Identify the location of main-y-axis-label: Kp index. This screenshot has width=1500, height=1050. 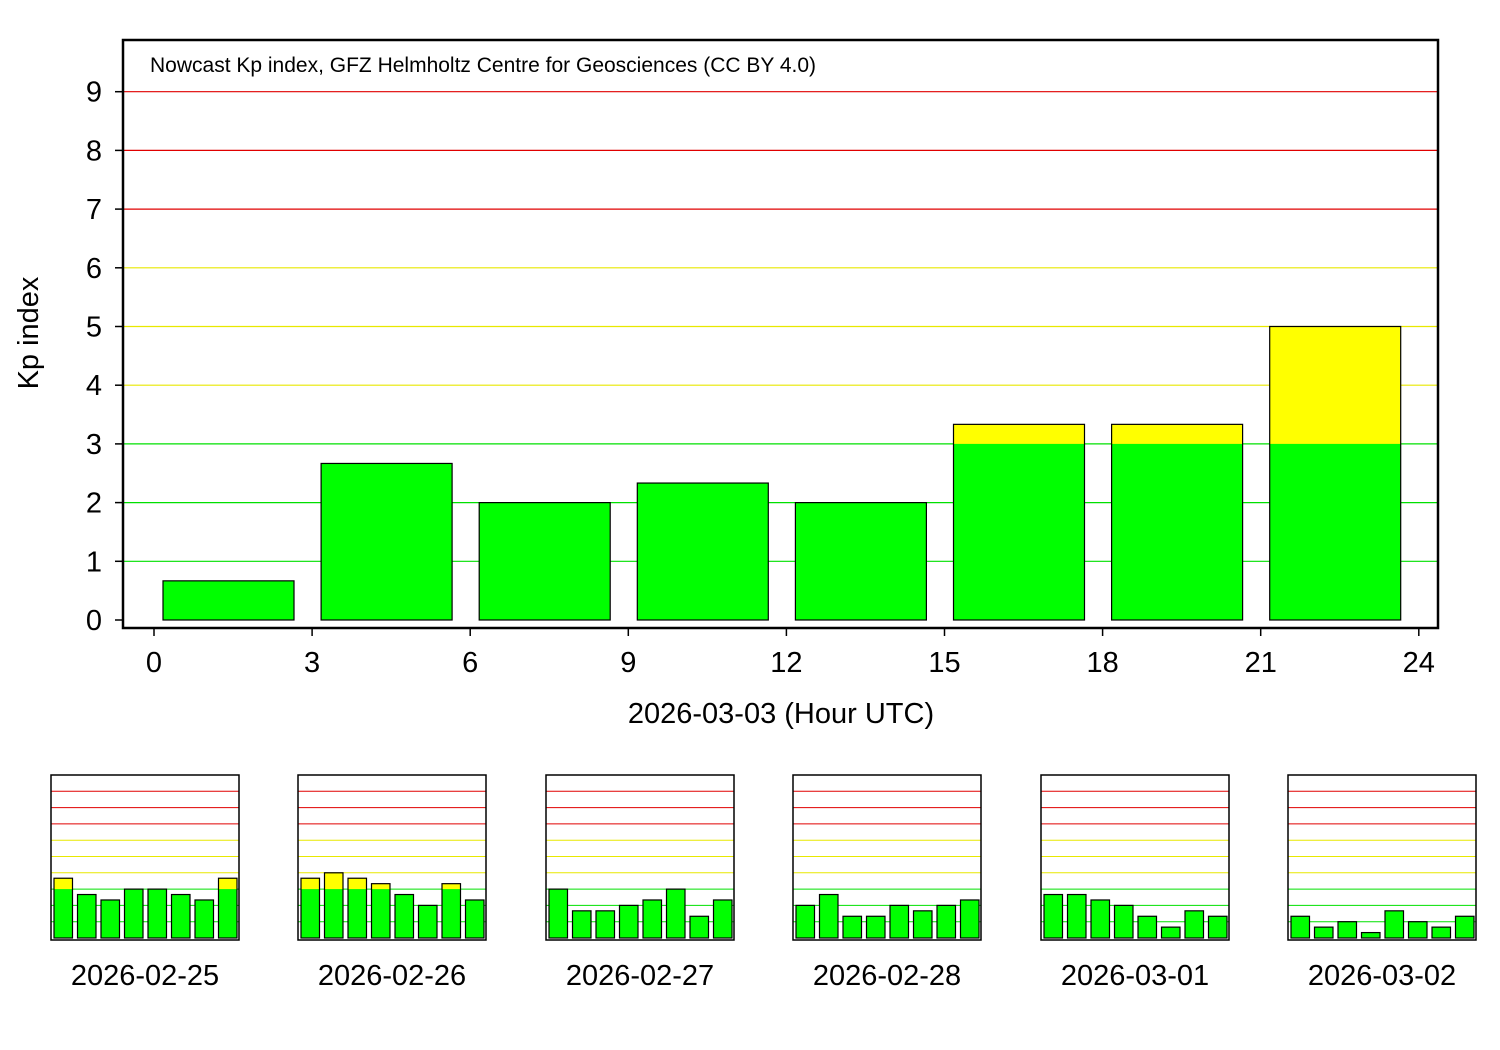
(29, 332).